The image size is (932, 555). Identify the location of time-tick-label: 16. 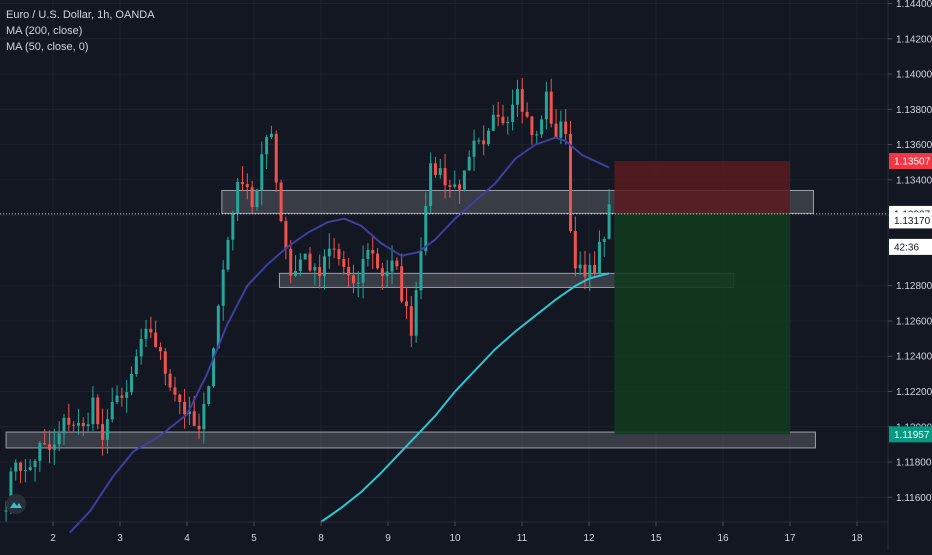
(723, 538).